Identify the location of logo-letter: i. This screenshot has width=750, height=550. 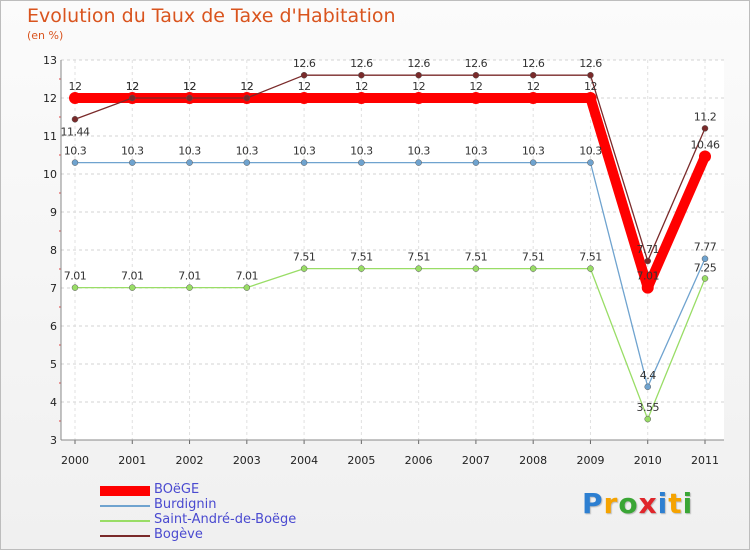
(688, 503).